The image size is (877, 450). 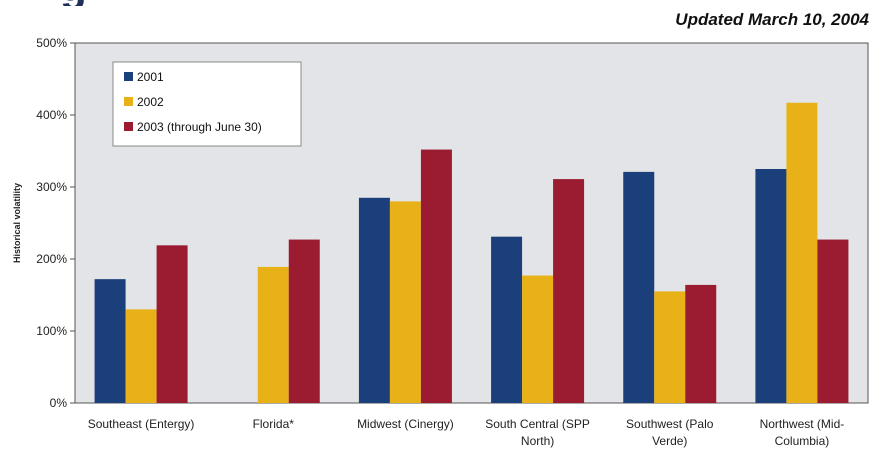 I want to click on x-category-label: Northwest (Mid-, so click(x=802, y=424).